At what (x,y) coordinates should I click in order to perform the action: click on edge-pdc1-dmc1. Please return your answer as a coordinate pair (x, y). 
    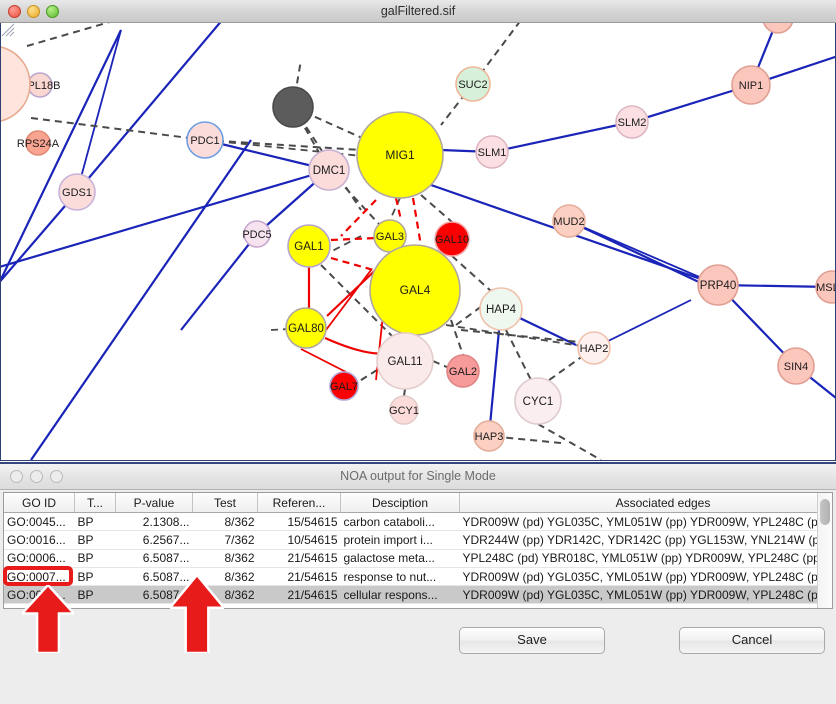
    Looking at the image, I should click on (267, 155).